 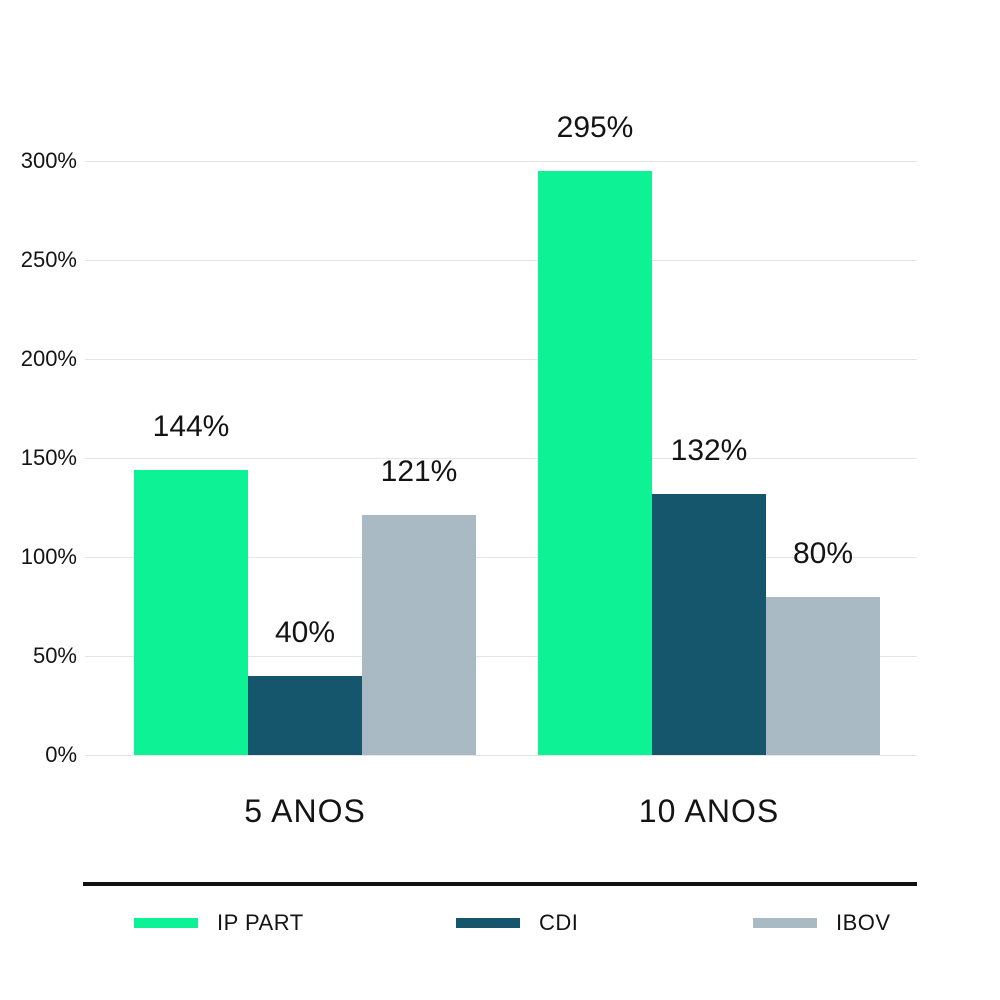 I want to click on y-axis-tick-label: 200%, so click(x=48, y=358).